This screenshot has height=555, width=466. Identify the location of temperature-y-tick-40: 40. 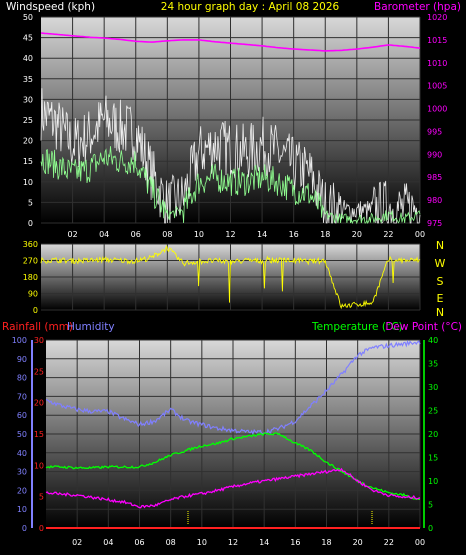
(433, 340).